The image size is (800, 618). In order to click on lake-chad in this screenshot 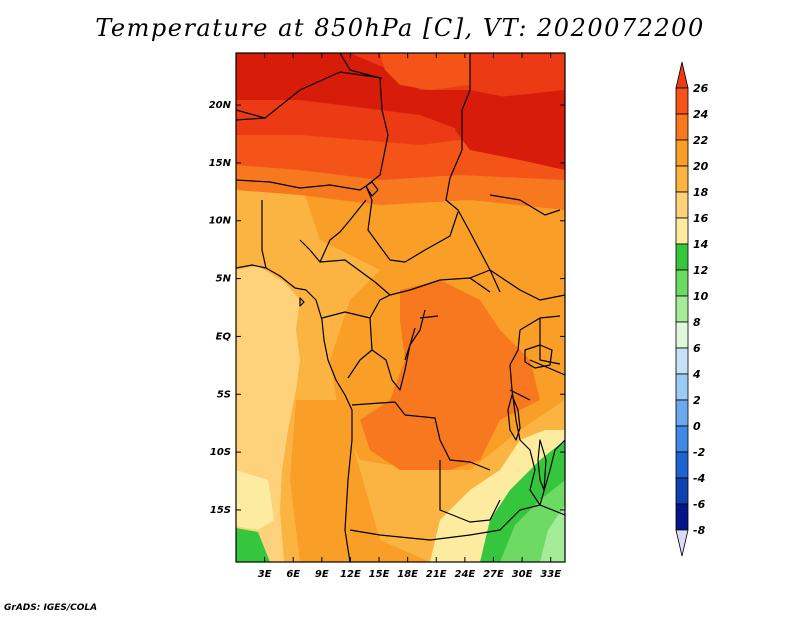, I will do `click(372, 189)`.